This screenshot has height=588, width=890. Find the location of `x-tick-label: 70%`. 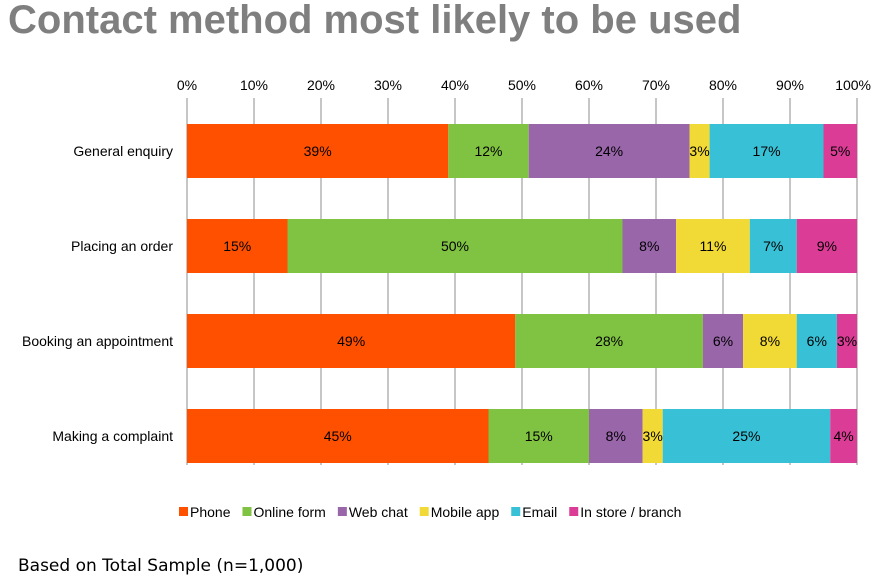

x-tick-label: 70% is located at coordinates (656, 85).